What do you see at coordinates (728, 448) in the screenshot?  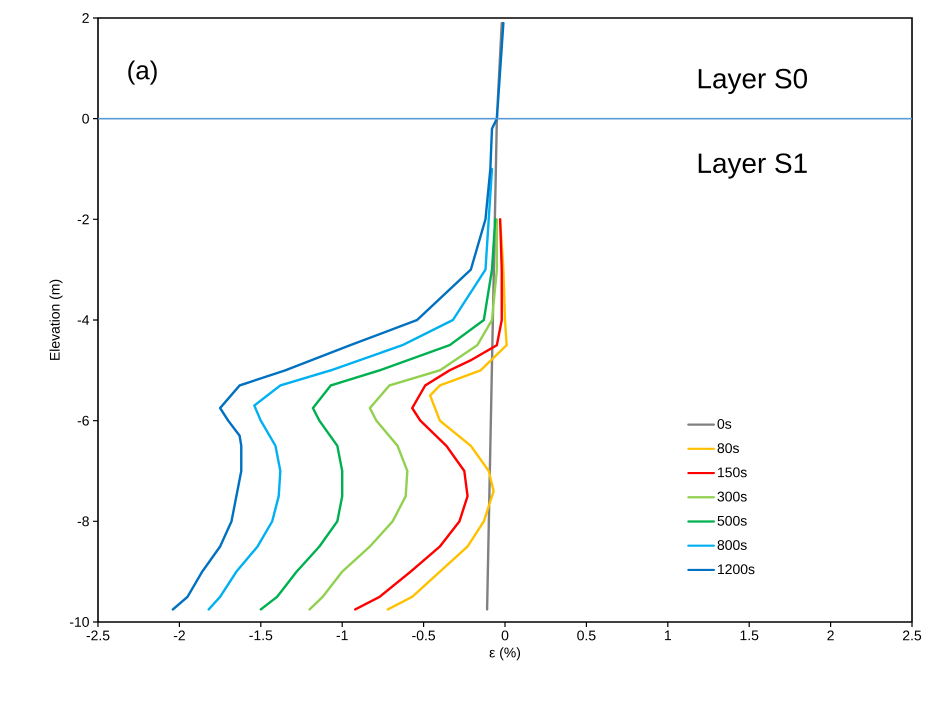 I see `legend-label: 80s` at bounding box center [728, 448].